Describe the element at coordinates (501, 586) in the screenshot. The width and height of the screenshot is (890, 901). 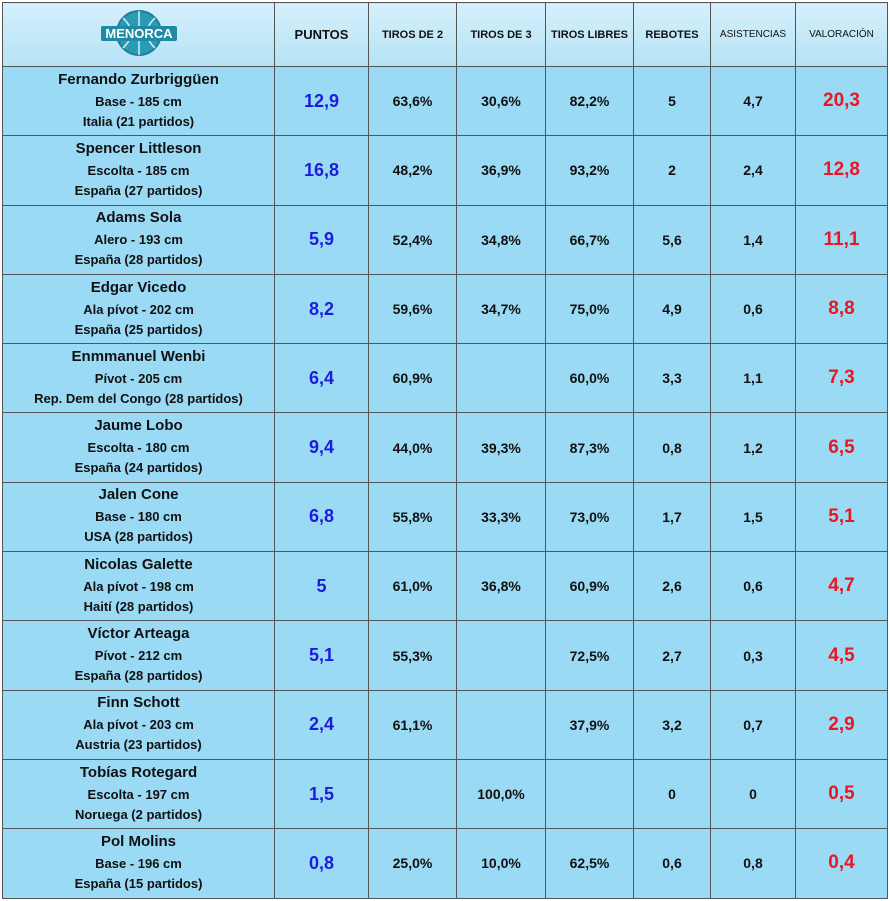
I see `stat-cell: 36,8%` at that location.